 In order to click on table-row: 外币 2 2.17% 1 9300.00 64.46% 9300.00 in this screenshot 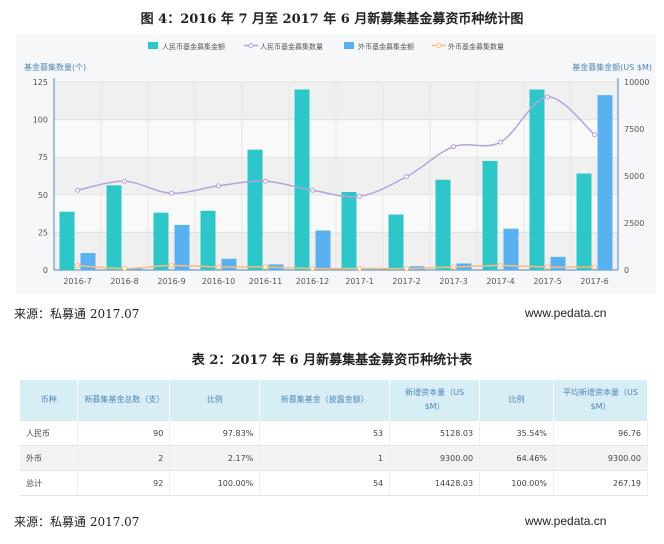, I will do `click(334, 458)`.